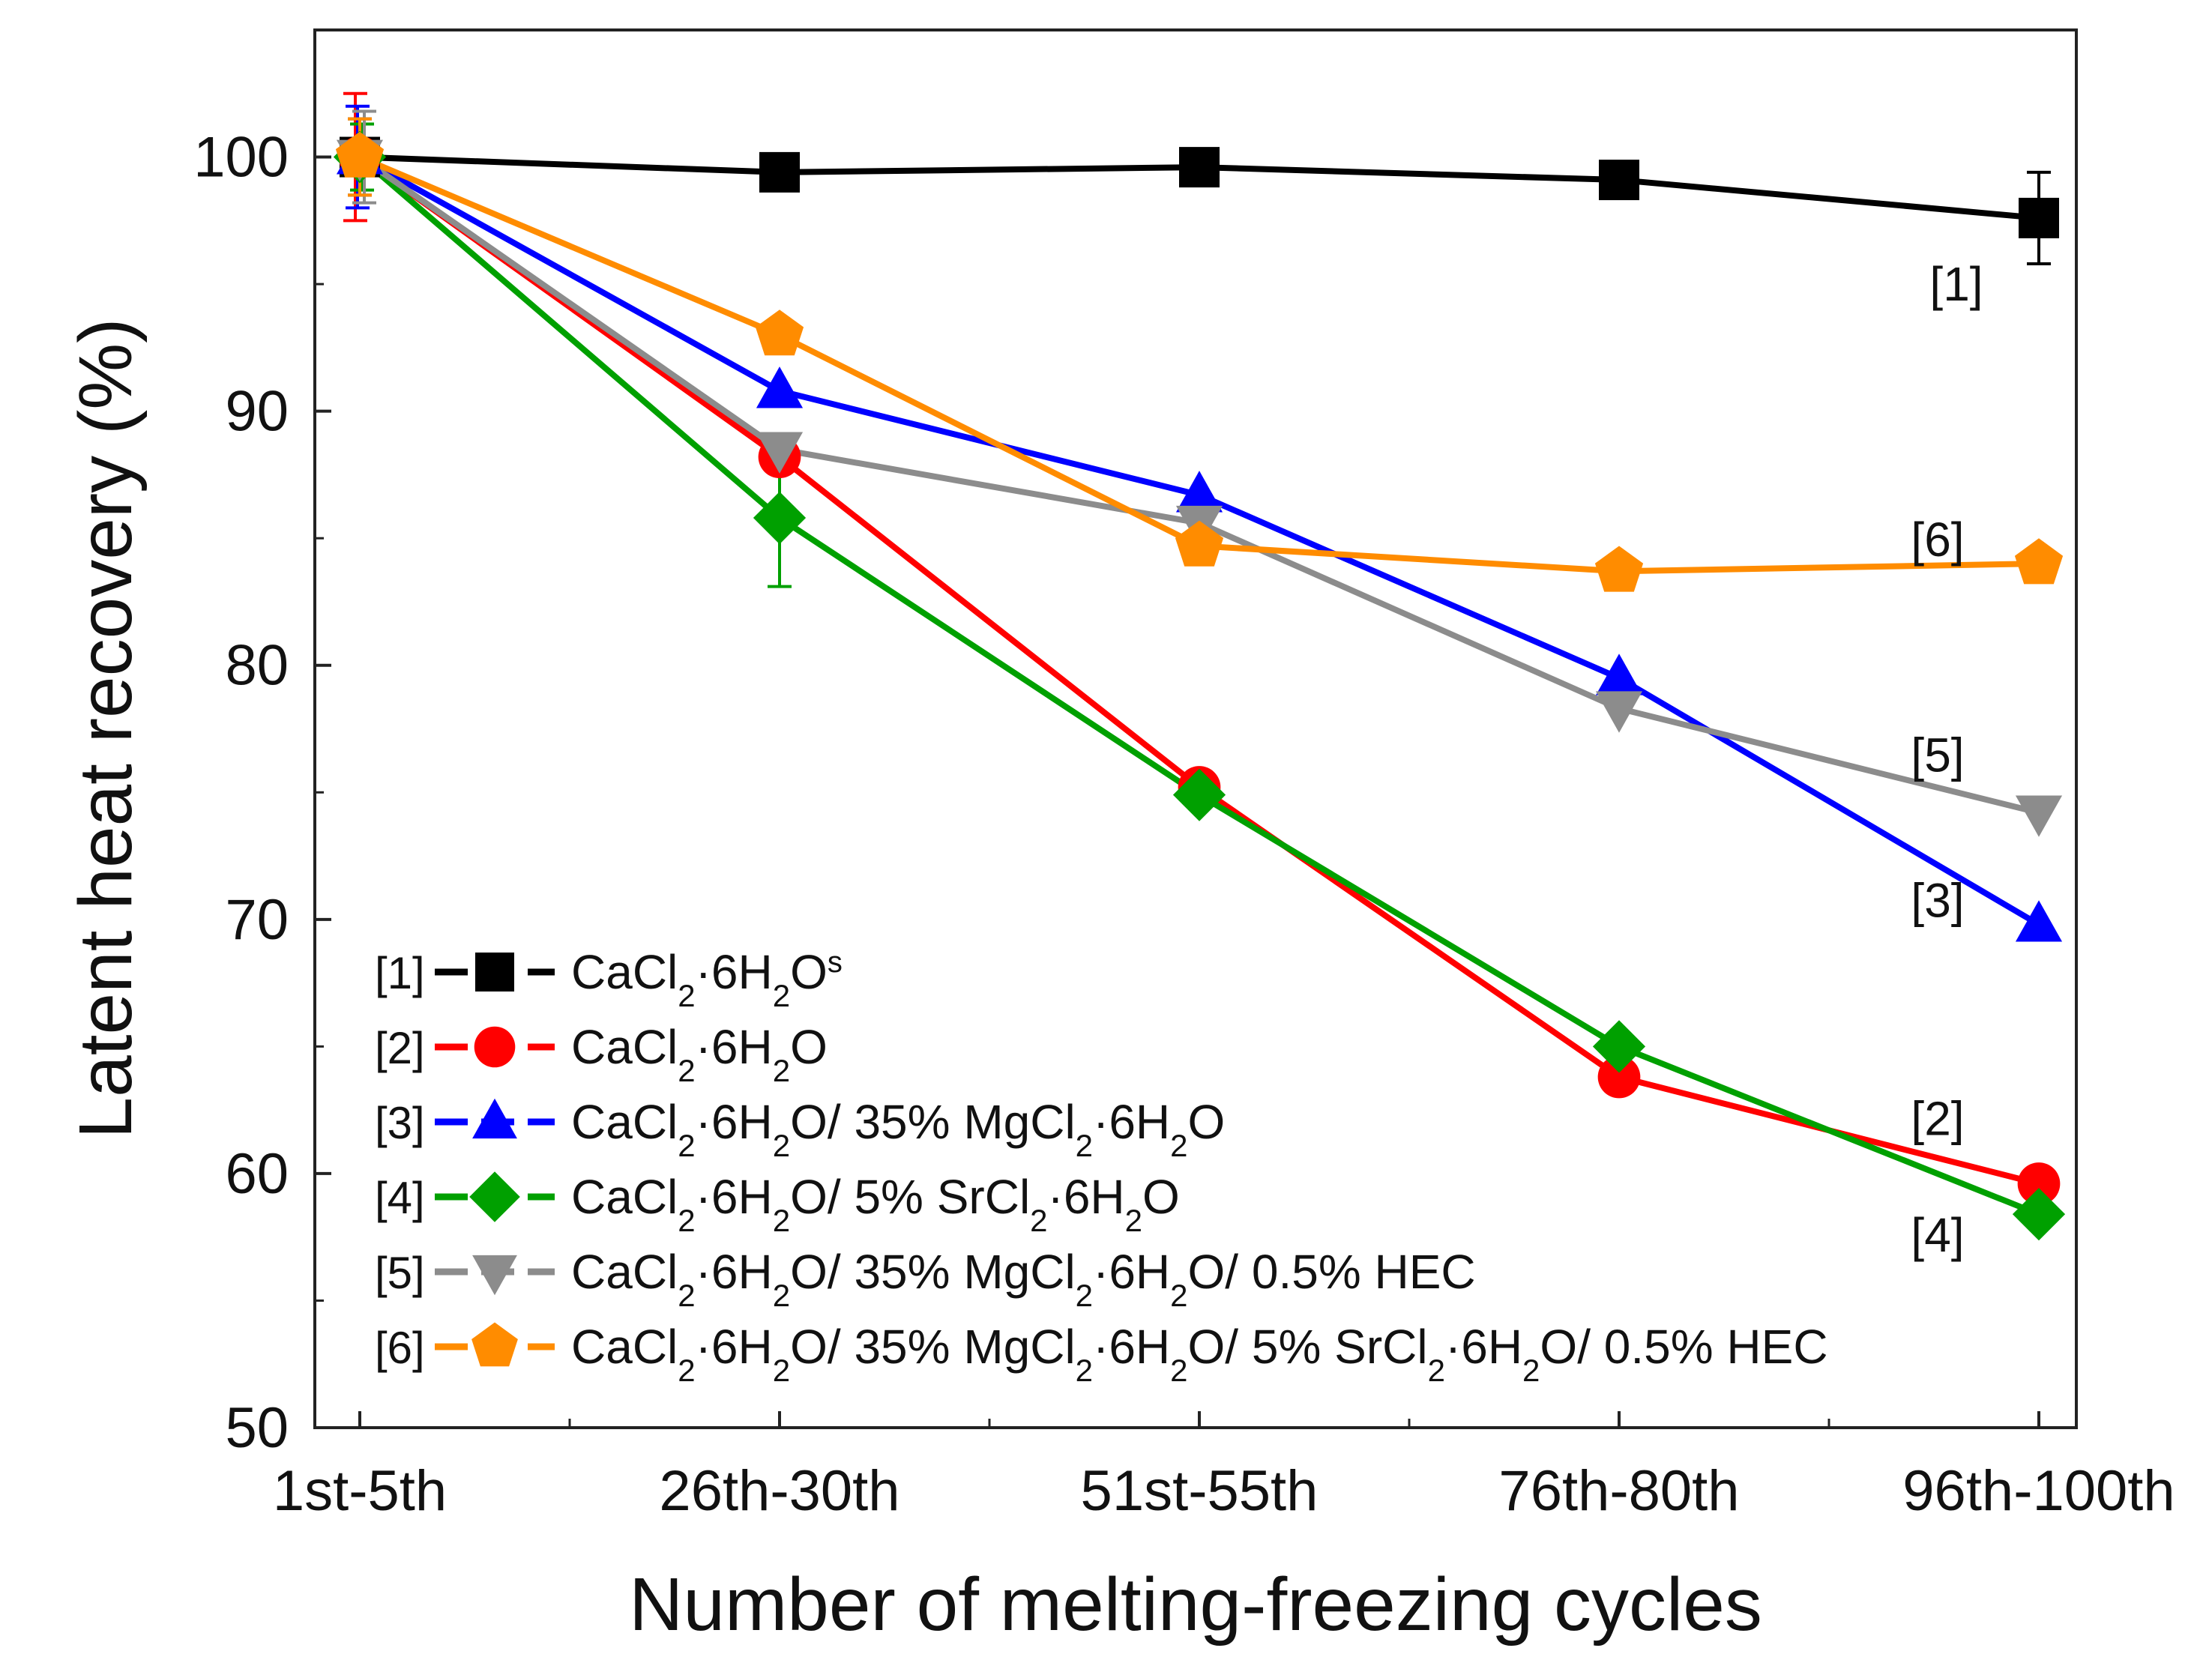  What do you see at coordinates (400, 1348) in the screenshot?
I see `legend-tag: [6]` at bounding box center [400, 1348].